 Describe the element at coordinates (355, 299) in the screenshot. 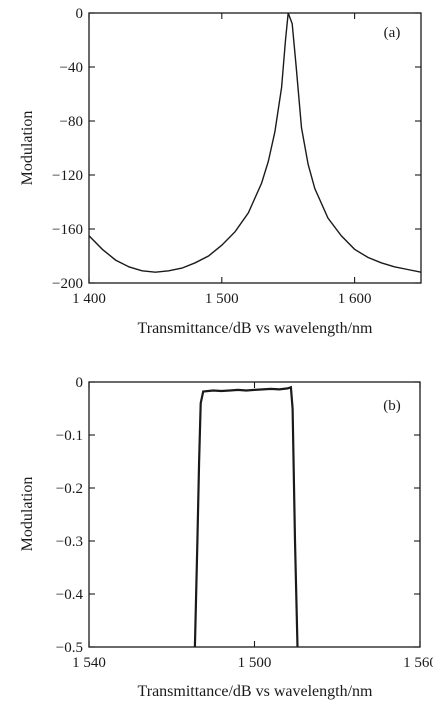

I see `x-tick-label: 1 600` at that location.